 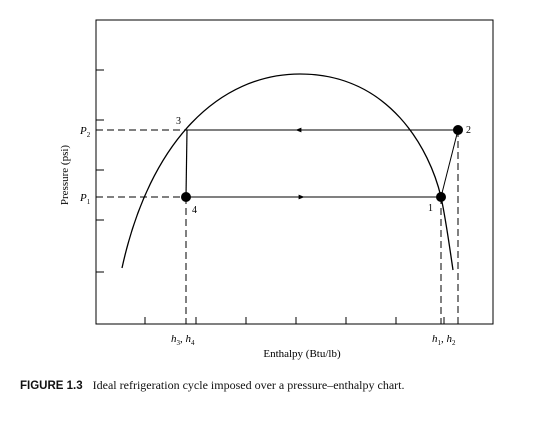 What do you see at coordinates (302, 354) in the screenshot?
I see `x-axis-label: Enthalpy (Btu/lb)` at bounding box center [302, 354].